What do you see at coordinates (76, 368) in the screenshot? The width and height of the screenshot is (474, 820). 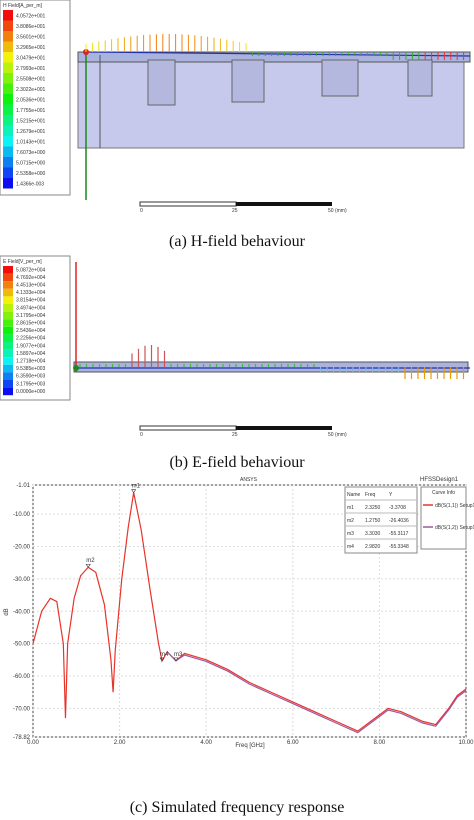 I see `origin` at bounding box center [76, 368].